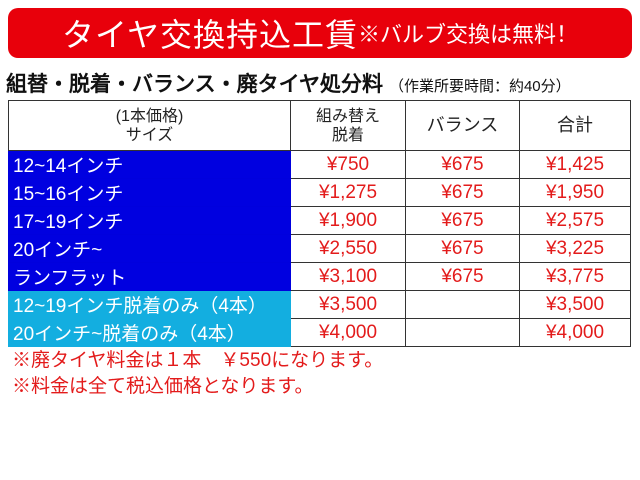 This screenshot has width=640, height=480. Describe the element at coordinates (462, 125) in the screenshot. I see `header-balance: バランス` at that location.